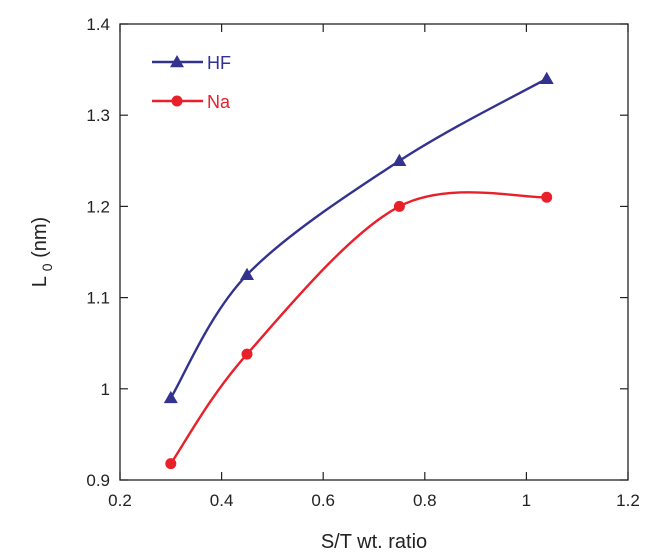 The width and height of the screenshot is (647, 555). Describe the element at coordinates (98, 206) in the screenshot. I see `y-tick-label: 1.2` at that location.